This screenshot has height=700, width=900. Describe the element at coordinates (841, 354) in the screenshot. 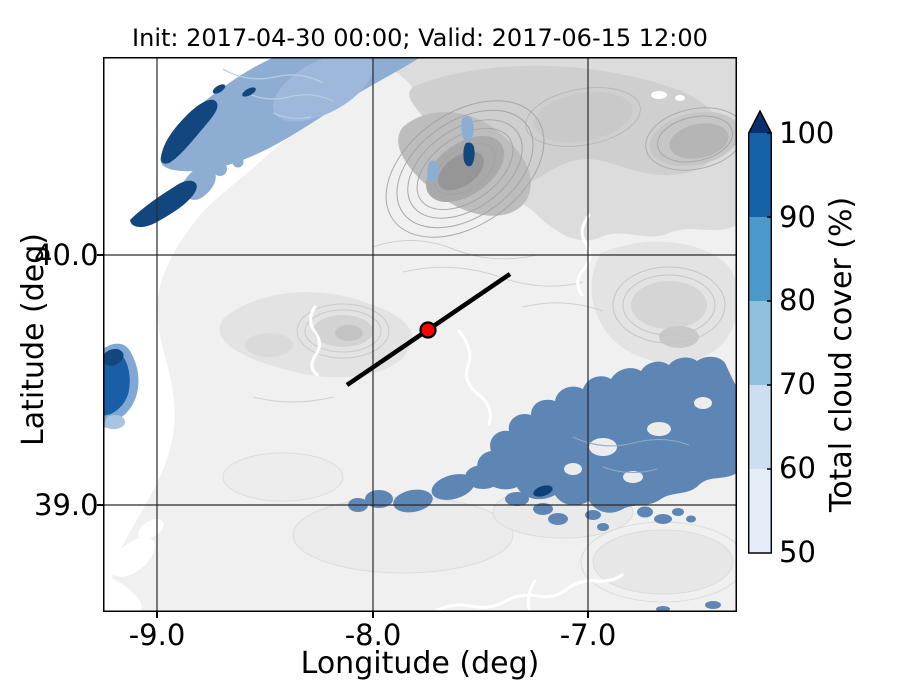

I see `colorbar-label: Total cloud cover (%)` at that location.